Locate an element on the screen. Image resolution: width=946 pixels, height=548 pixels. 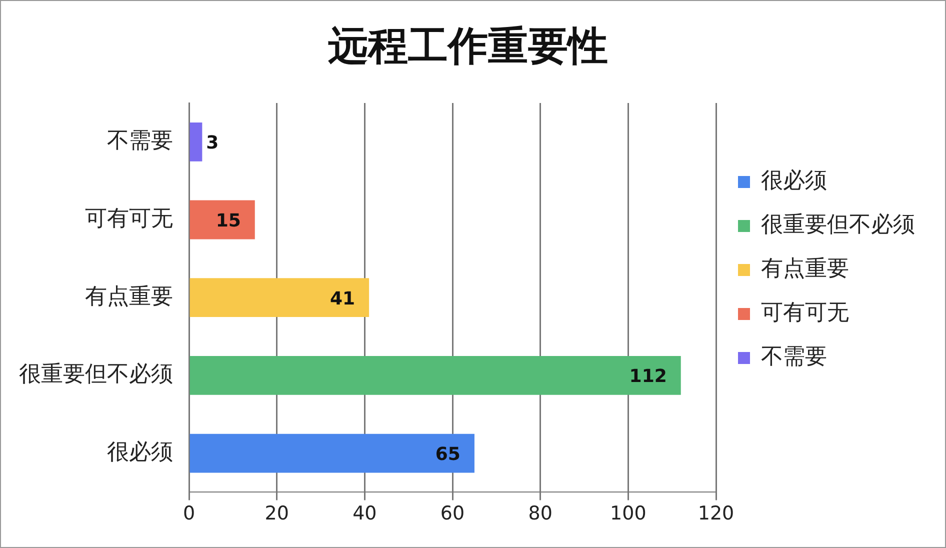
data-label: 65 is located at coordinates (447, 454).